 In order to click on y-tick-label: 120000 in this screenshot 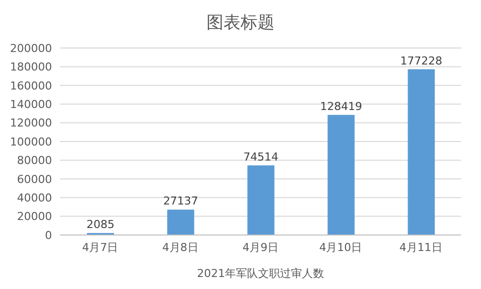, I will do `click(31, 123)`.